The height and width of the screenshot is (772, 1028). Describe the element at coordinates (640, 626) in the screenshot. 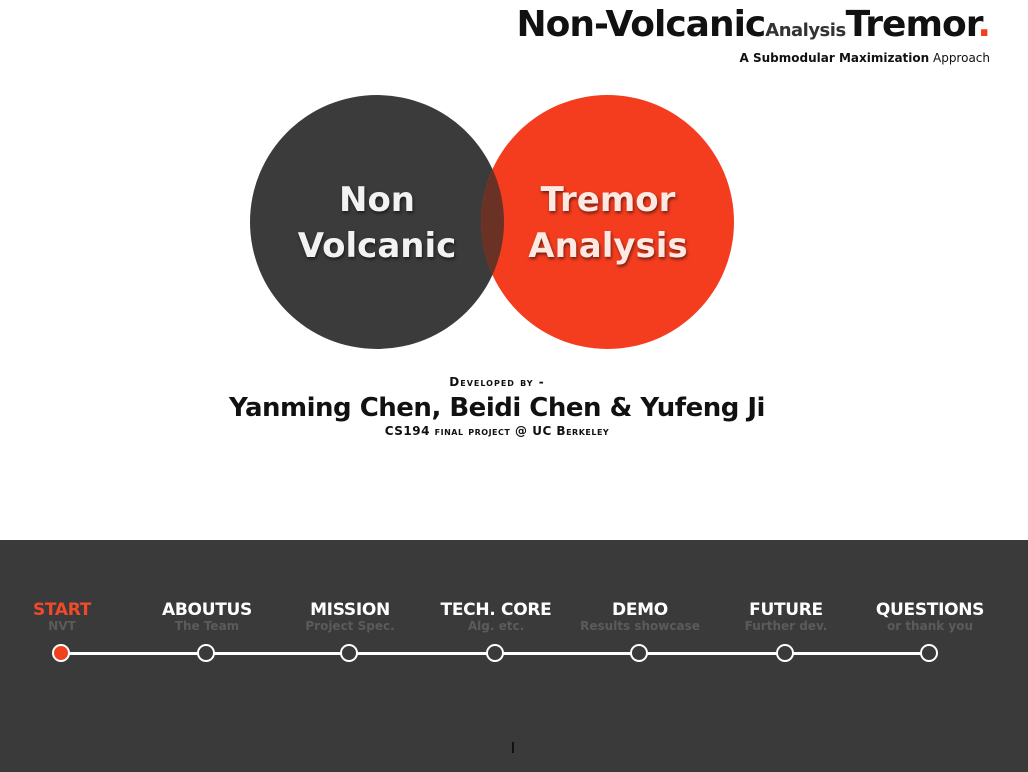

I see `nav-sublabel: Results showcase` at that location.